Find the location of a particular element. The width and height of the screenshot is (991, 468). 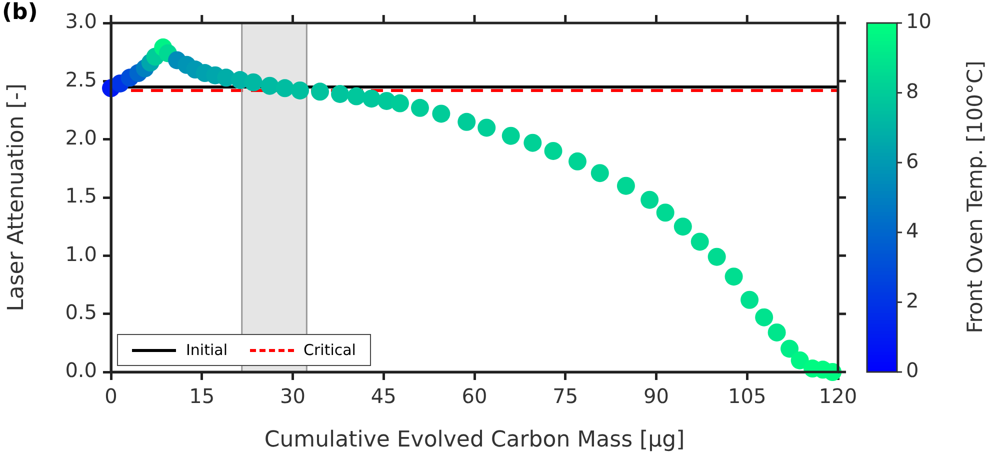

color-bar-label: 4 is located at coordinates (912, 230).